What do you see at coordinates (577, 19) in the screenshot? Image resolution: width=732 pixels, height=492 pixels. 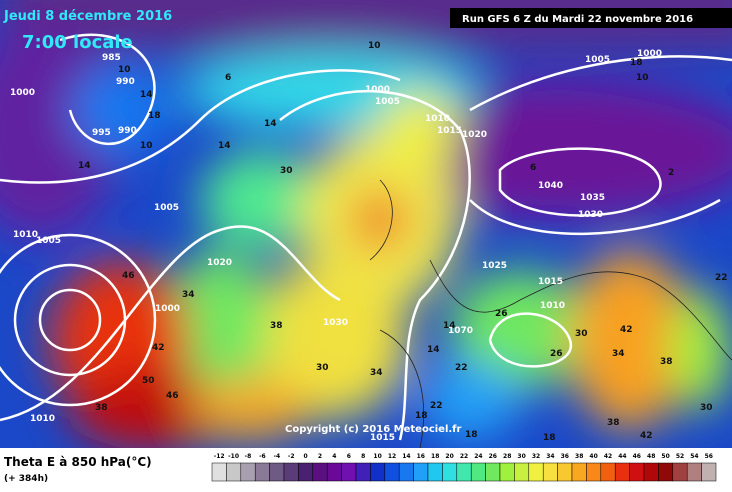 I see `run-info: Run GFS 6 Z du Mardi 22 novembre 2016` at bounding box center [577, 19].